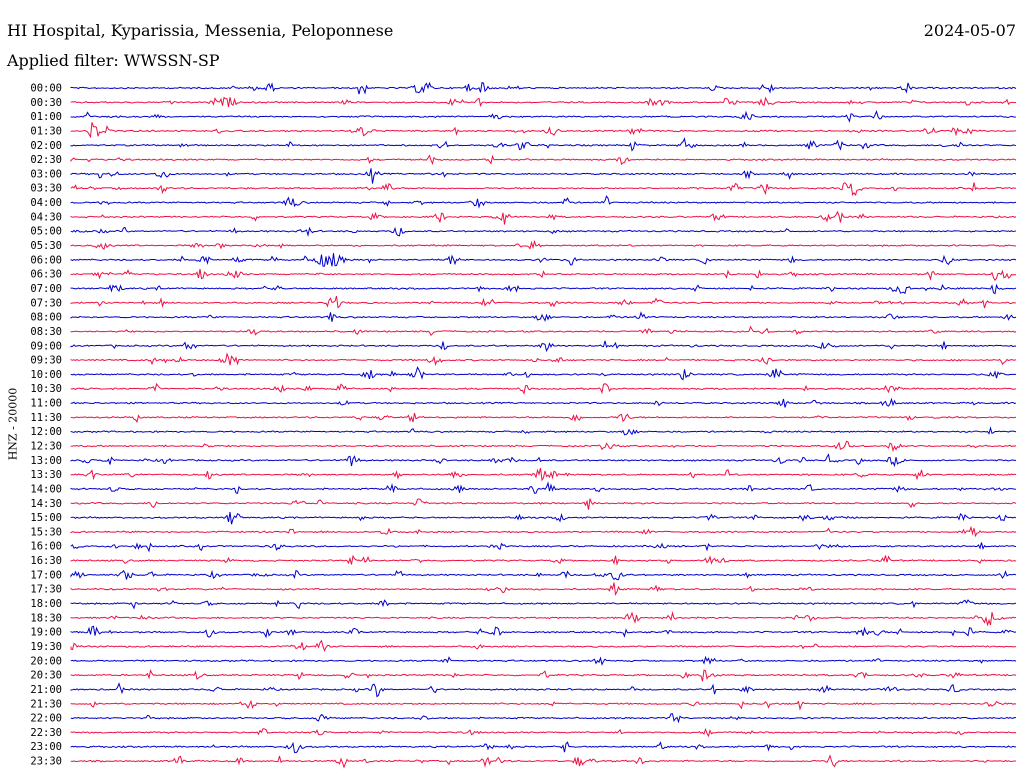  I want to click on time-tick-label: 23:00, so click(46, 747).